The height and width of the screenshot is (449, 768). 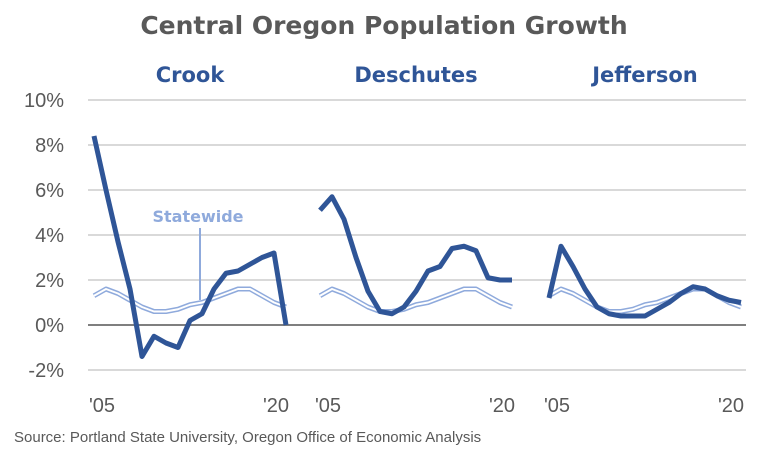 I want to click on panel-title: Jefferson, so click(x=644, y=75).